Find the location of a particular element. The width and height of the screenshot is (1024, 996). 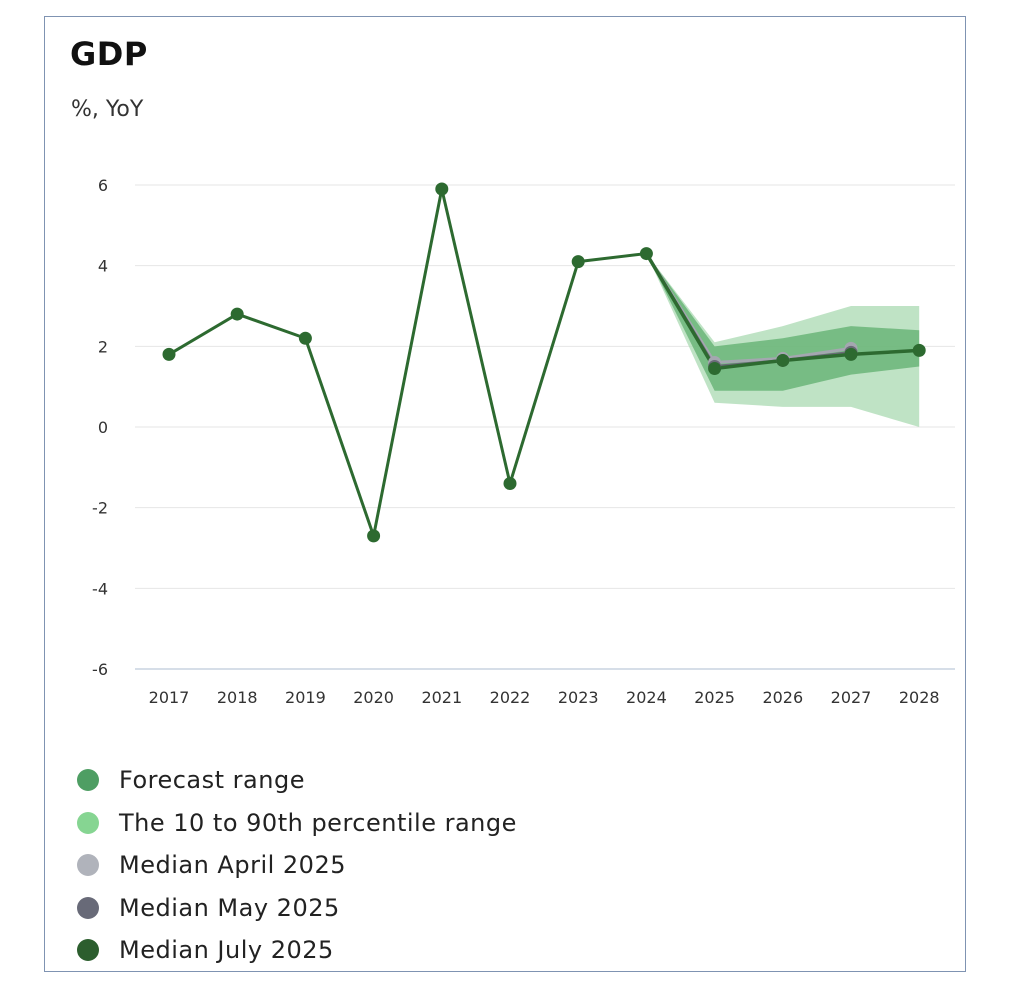

y-tick-label: 0 is located at coordinates (103, 427).